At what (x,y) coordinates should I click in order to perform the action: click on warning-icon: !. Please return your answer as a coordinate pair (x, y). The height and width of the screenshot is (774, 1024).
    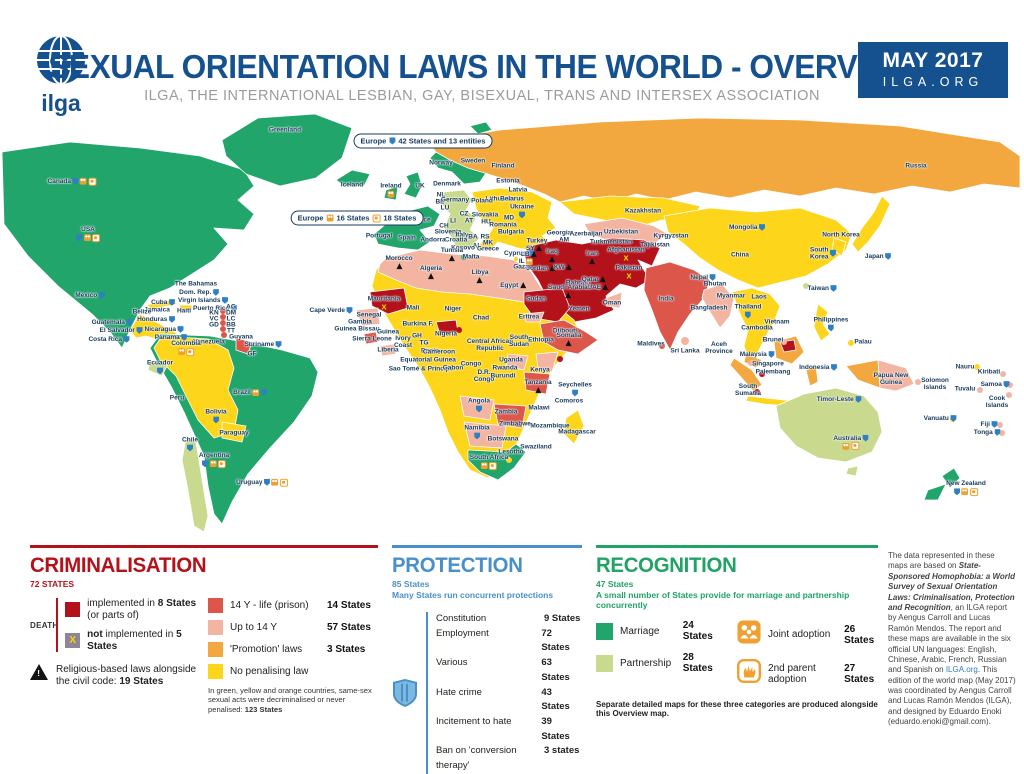
    Looking at the image, I should click on (39, 672).